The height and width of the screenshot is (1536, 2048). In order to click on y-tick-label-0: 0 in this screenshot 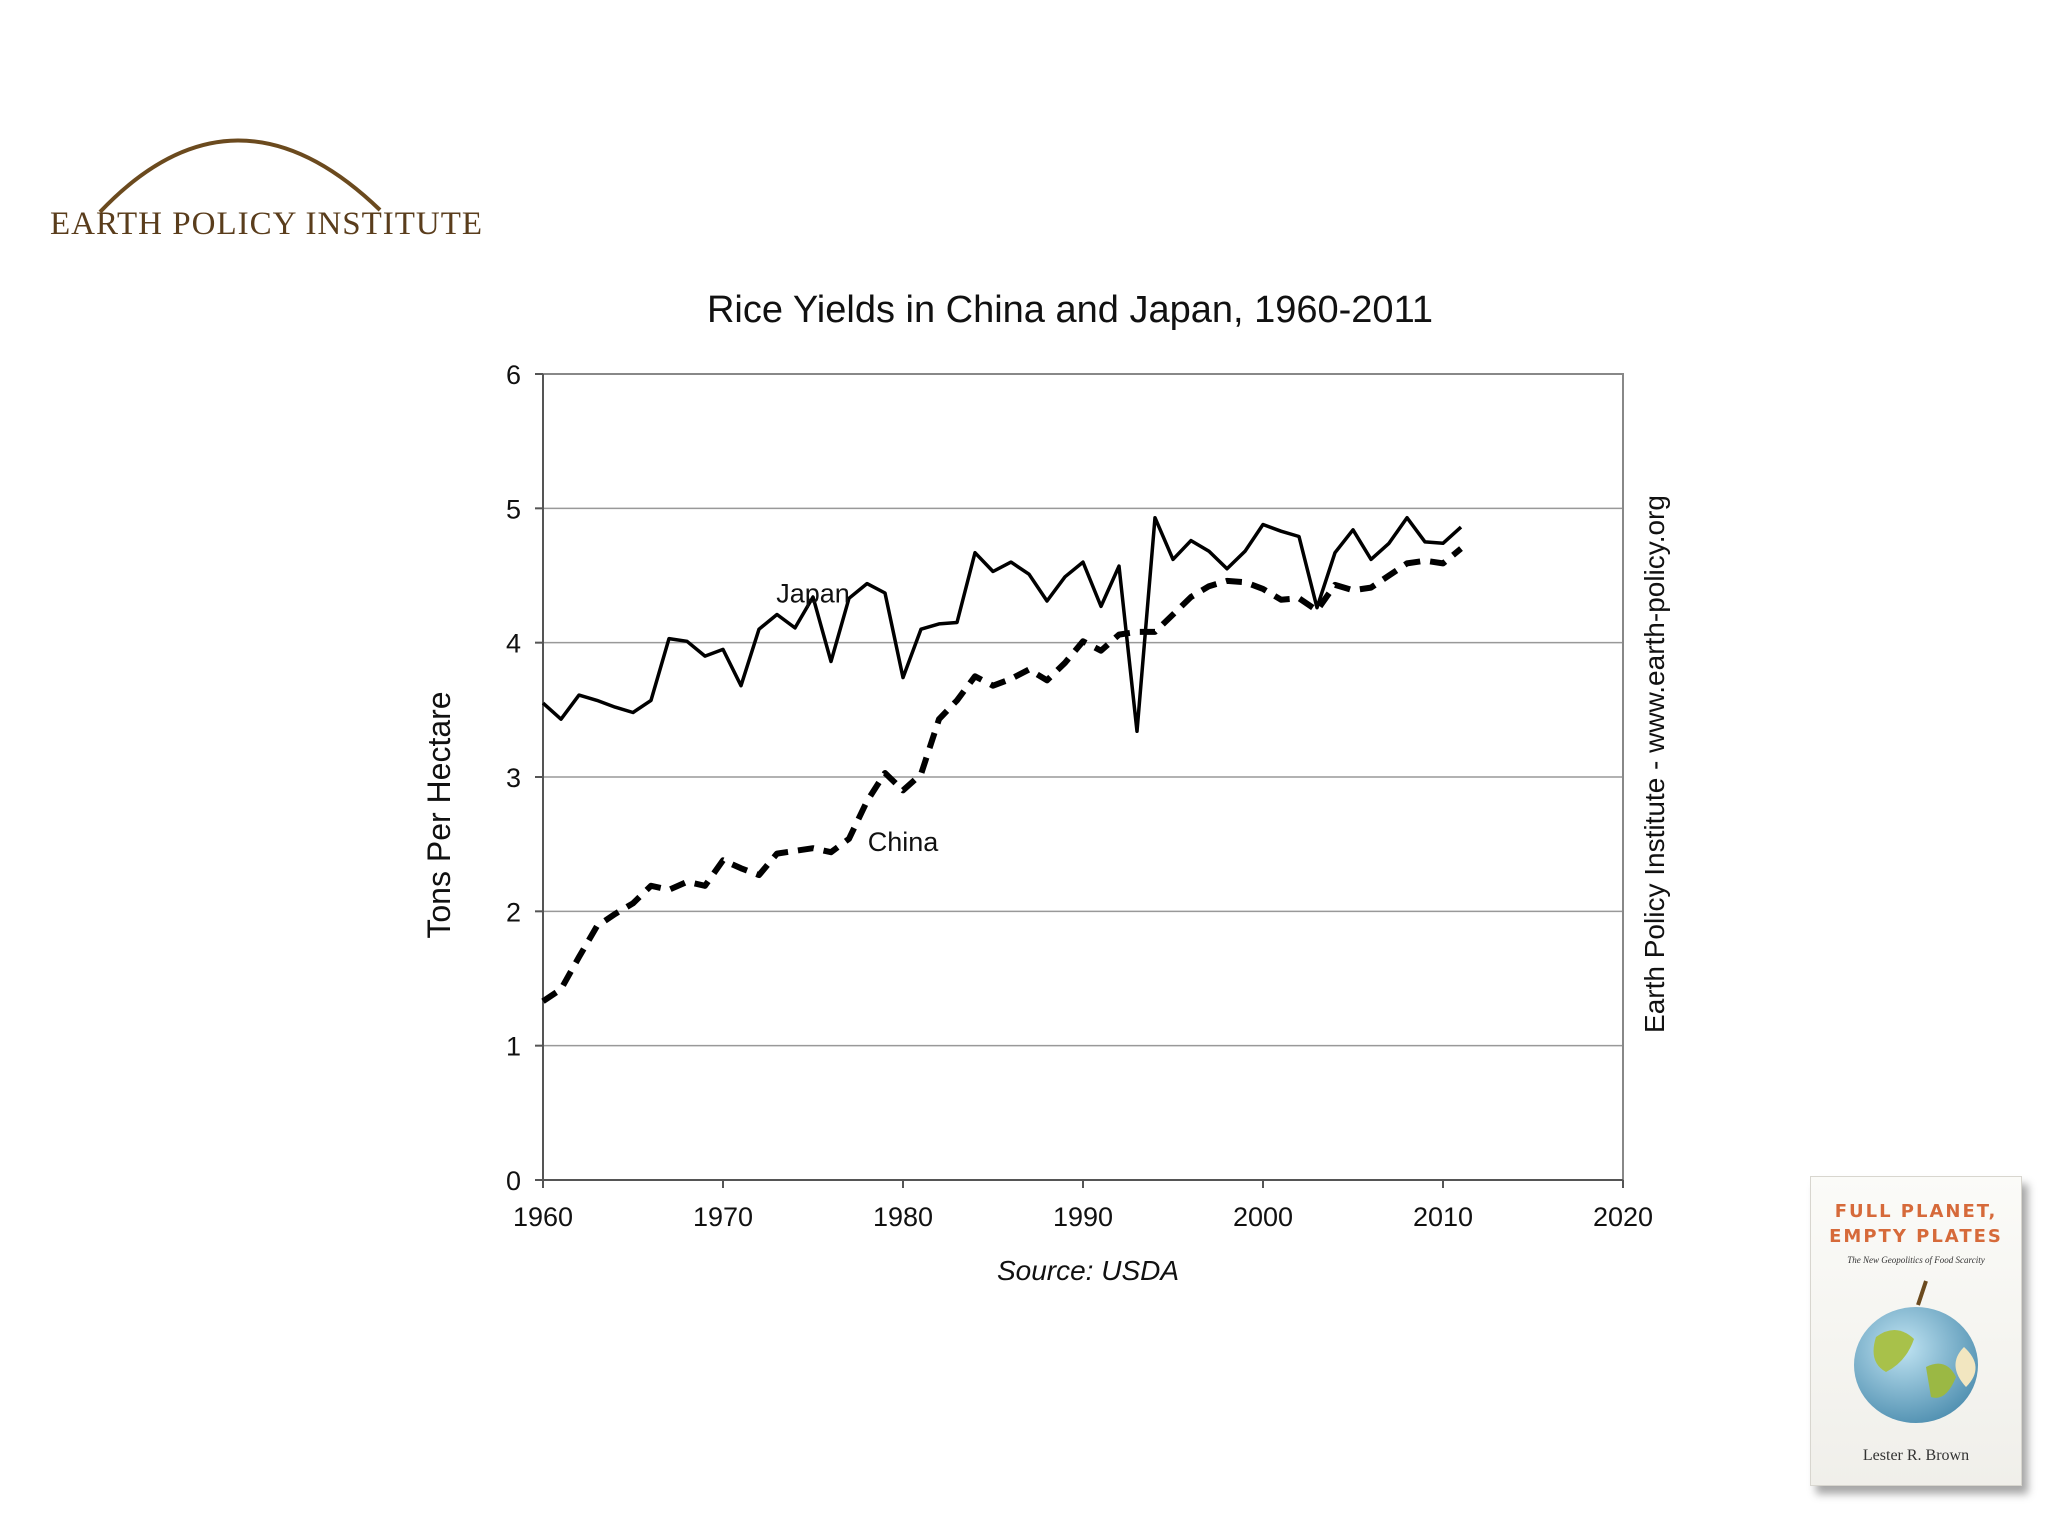, I will do `click(513, 1181)`.